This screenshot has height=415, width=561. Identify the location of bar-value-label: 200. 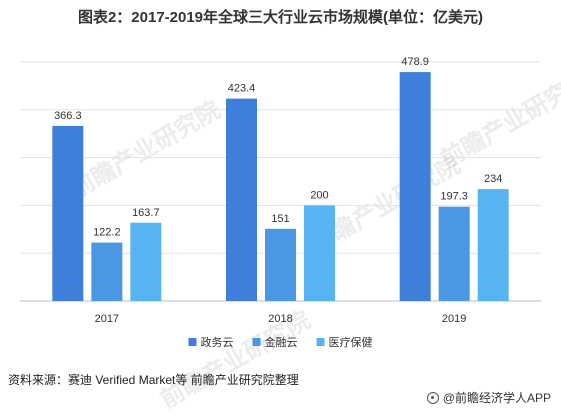
(319, 195).